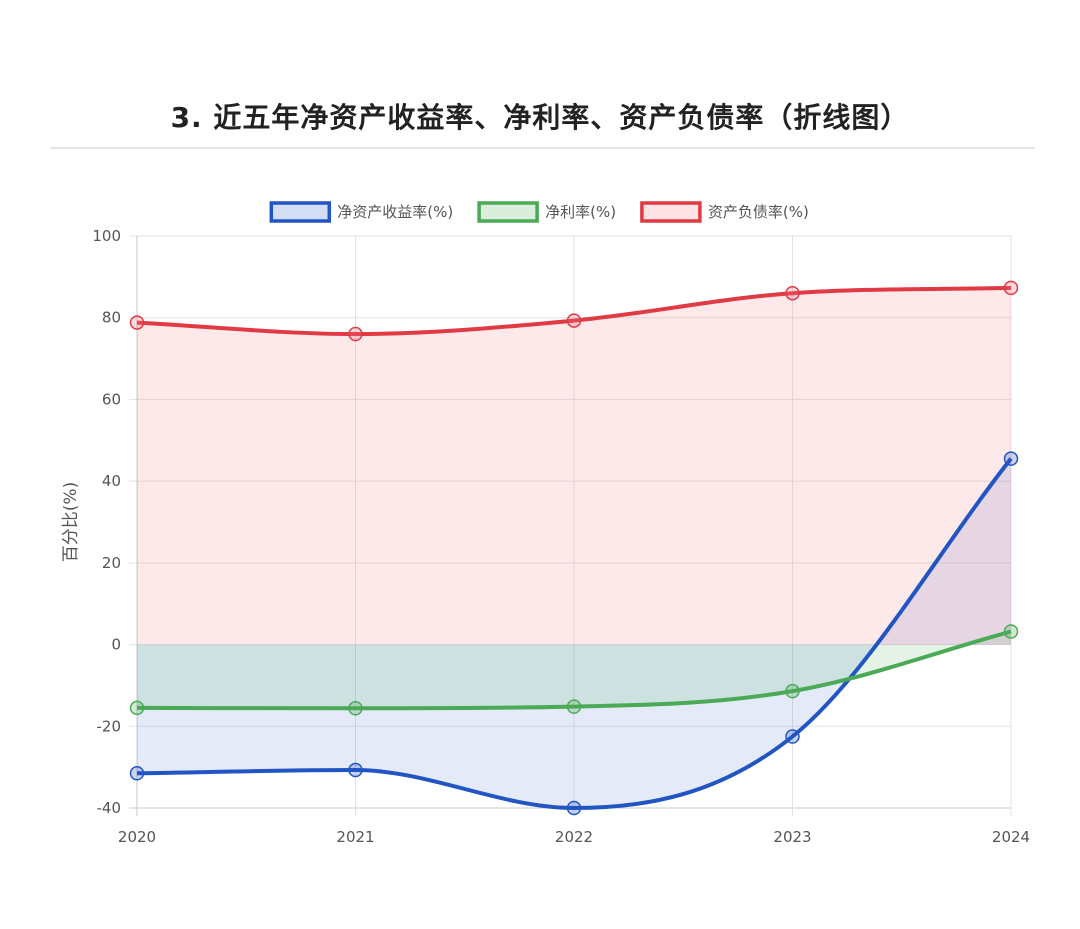  I want to click on x-tick-label: 2022, so click(574, 837).